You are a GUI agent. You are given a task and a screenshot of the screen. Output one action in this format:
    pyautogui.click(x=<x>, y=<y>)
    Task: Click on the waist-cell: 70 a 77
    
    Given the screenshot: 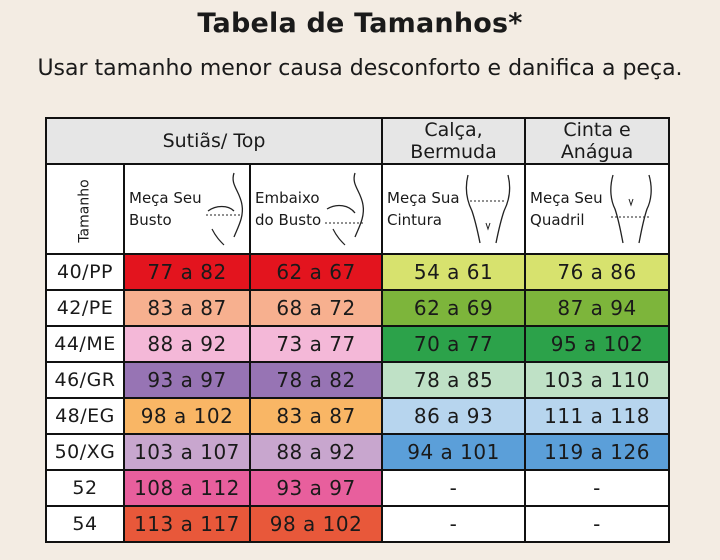 What is the action you would take?
    pyautogui.click(x=454, y=344)
    